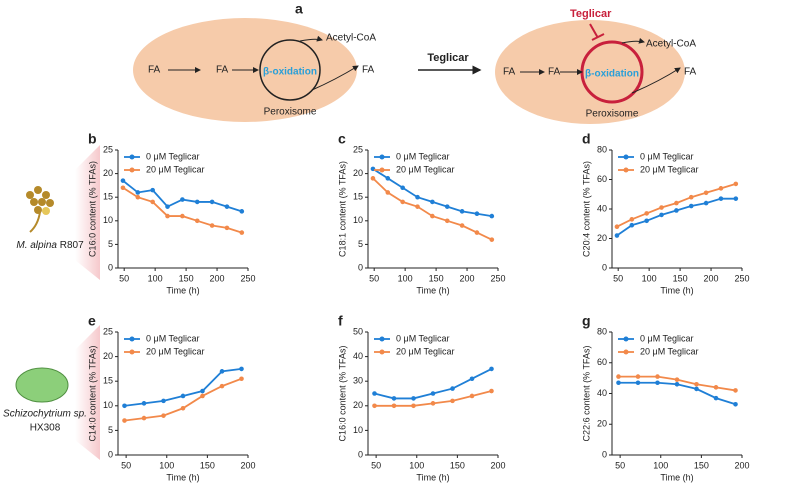  I want to click on label: Acetyl-CoA, so click(351, 38).